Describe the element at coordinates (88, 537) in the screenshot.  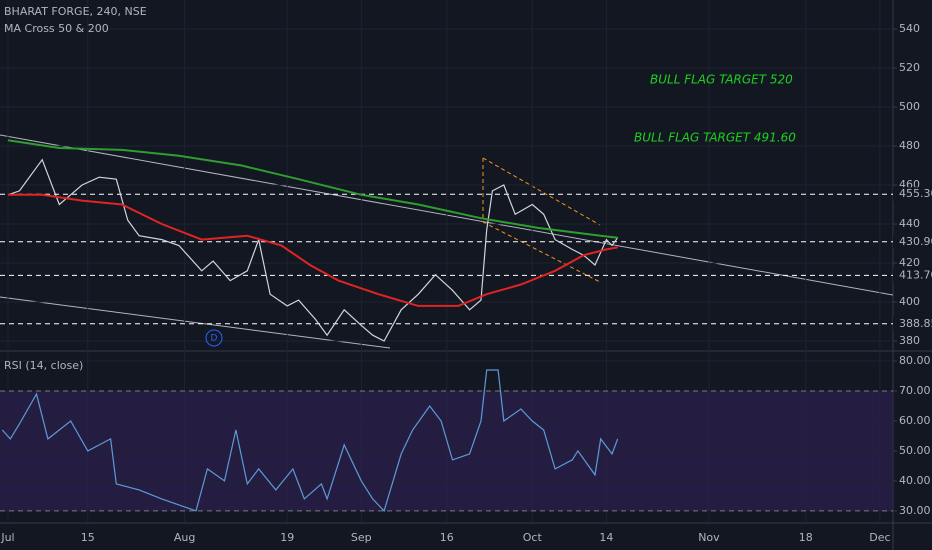
I see `x-tick-label: 15` at that location.